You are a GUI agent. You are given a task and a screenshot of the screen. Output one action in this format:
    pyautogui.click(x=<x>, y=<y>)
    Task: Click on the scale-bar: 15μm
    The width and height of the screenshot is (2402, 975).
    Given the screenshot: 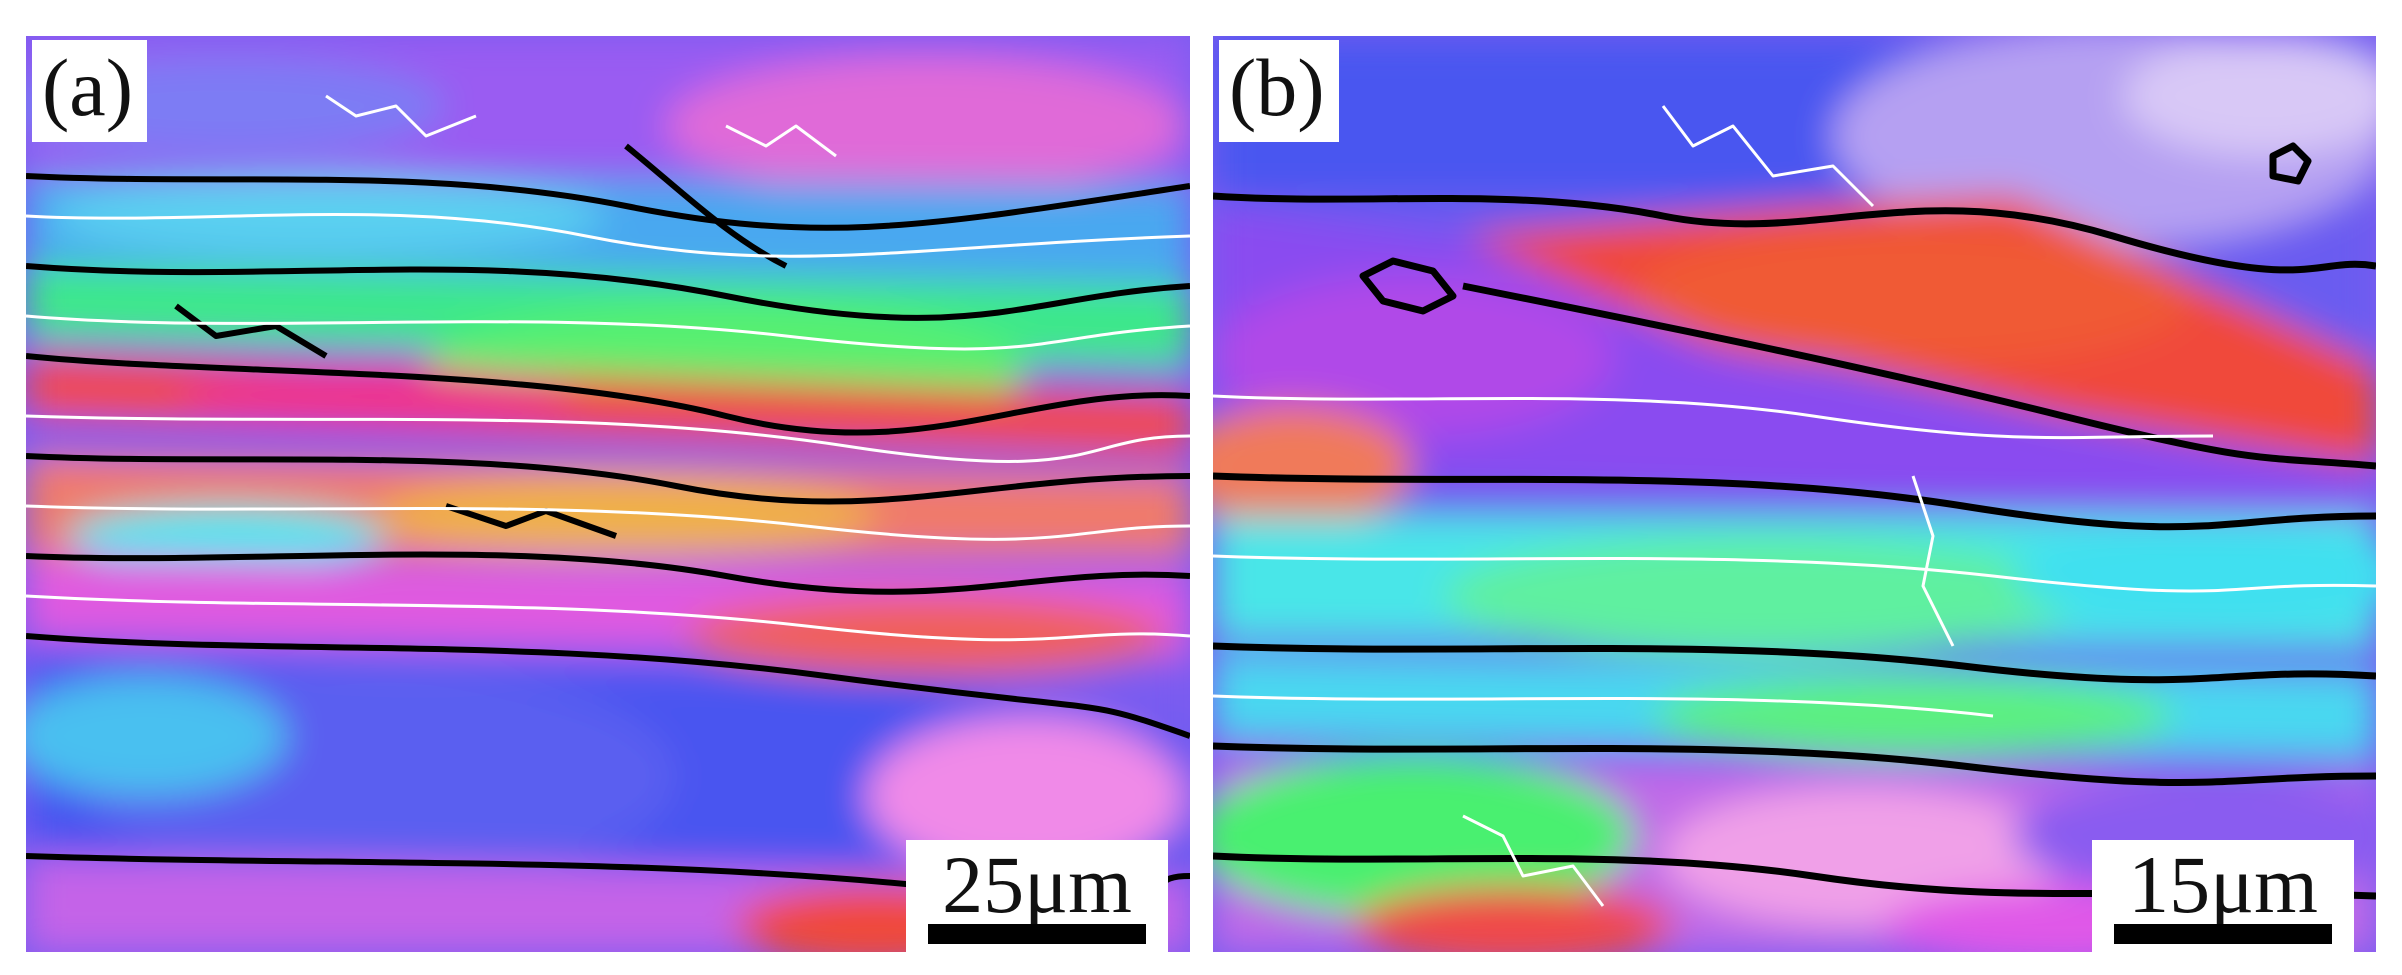 What is the action you would take?
    pyautogui.click(x=2223, y=896)
    